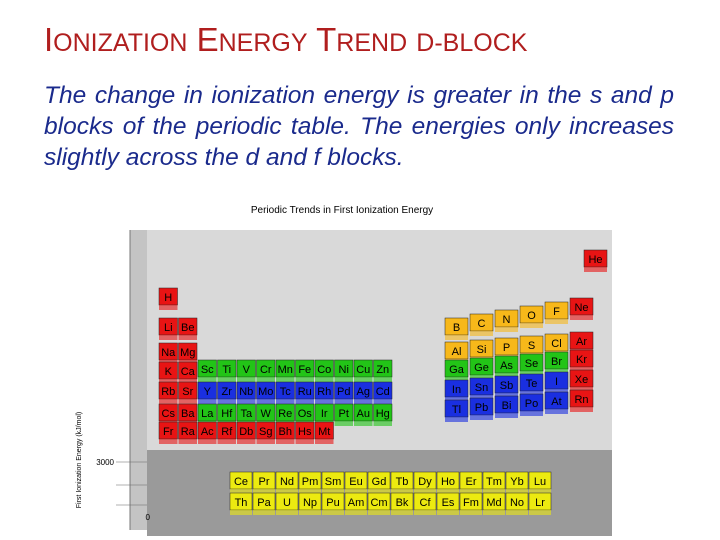  What do you see at coordinates (472, 43) in the screenshot?
I see `title-smallcaps: D-BLOCK` at bounding box center [472, 43].